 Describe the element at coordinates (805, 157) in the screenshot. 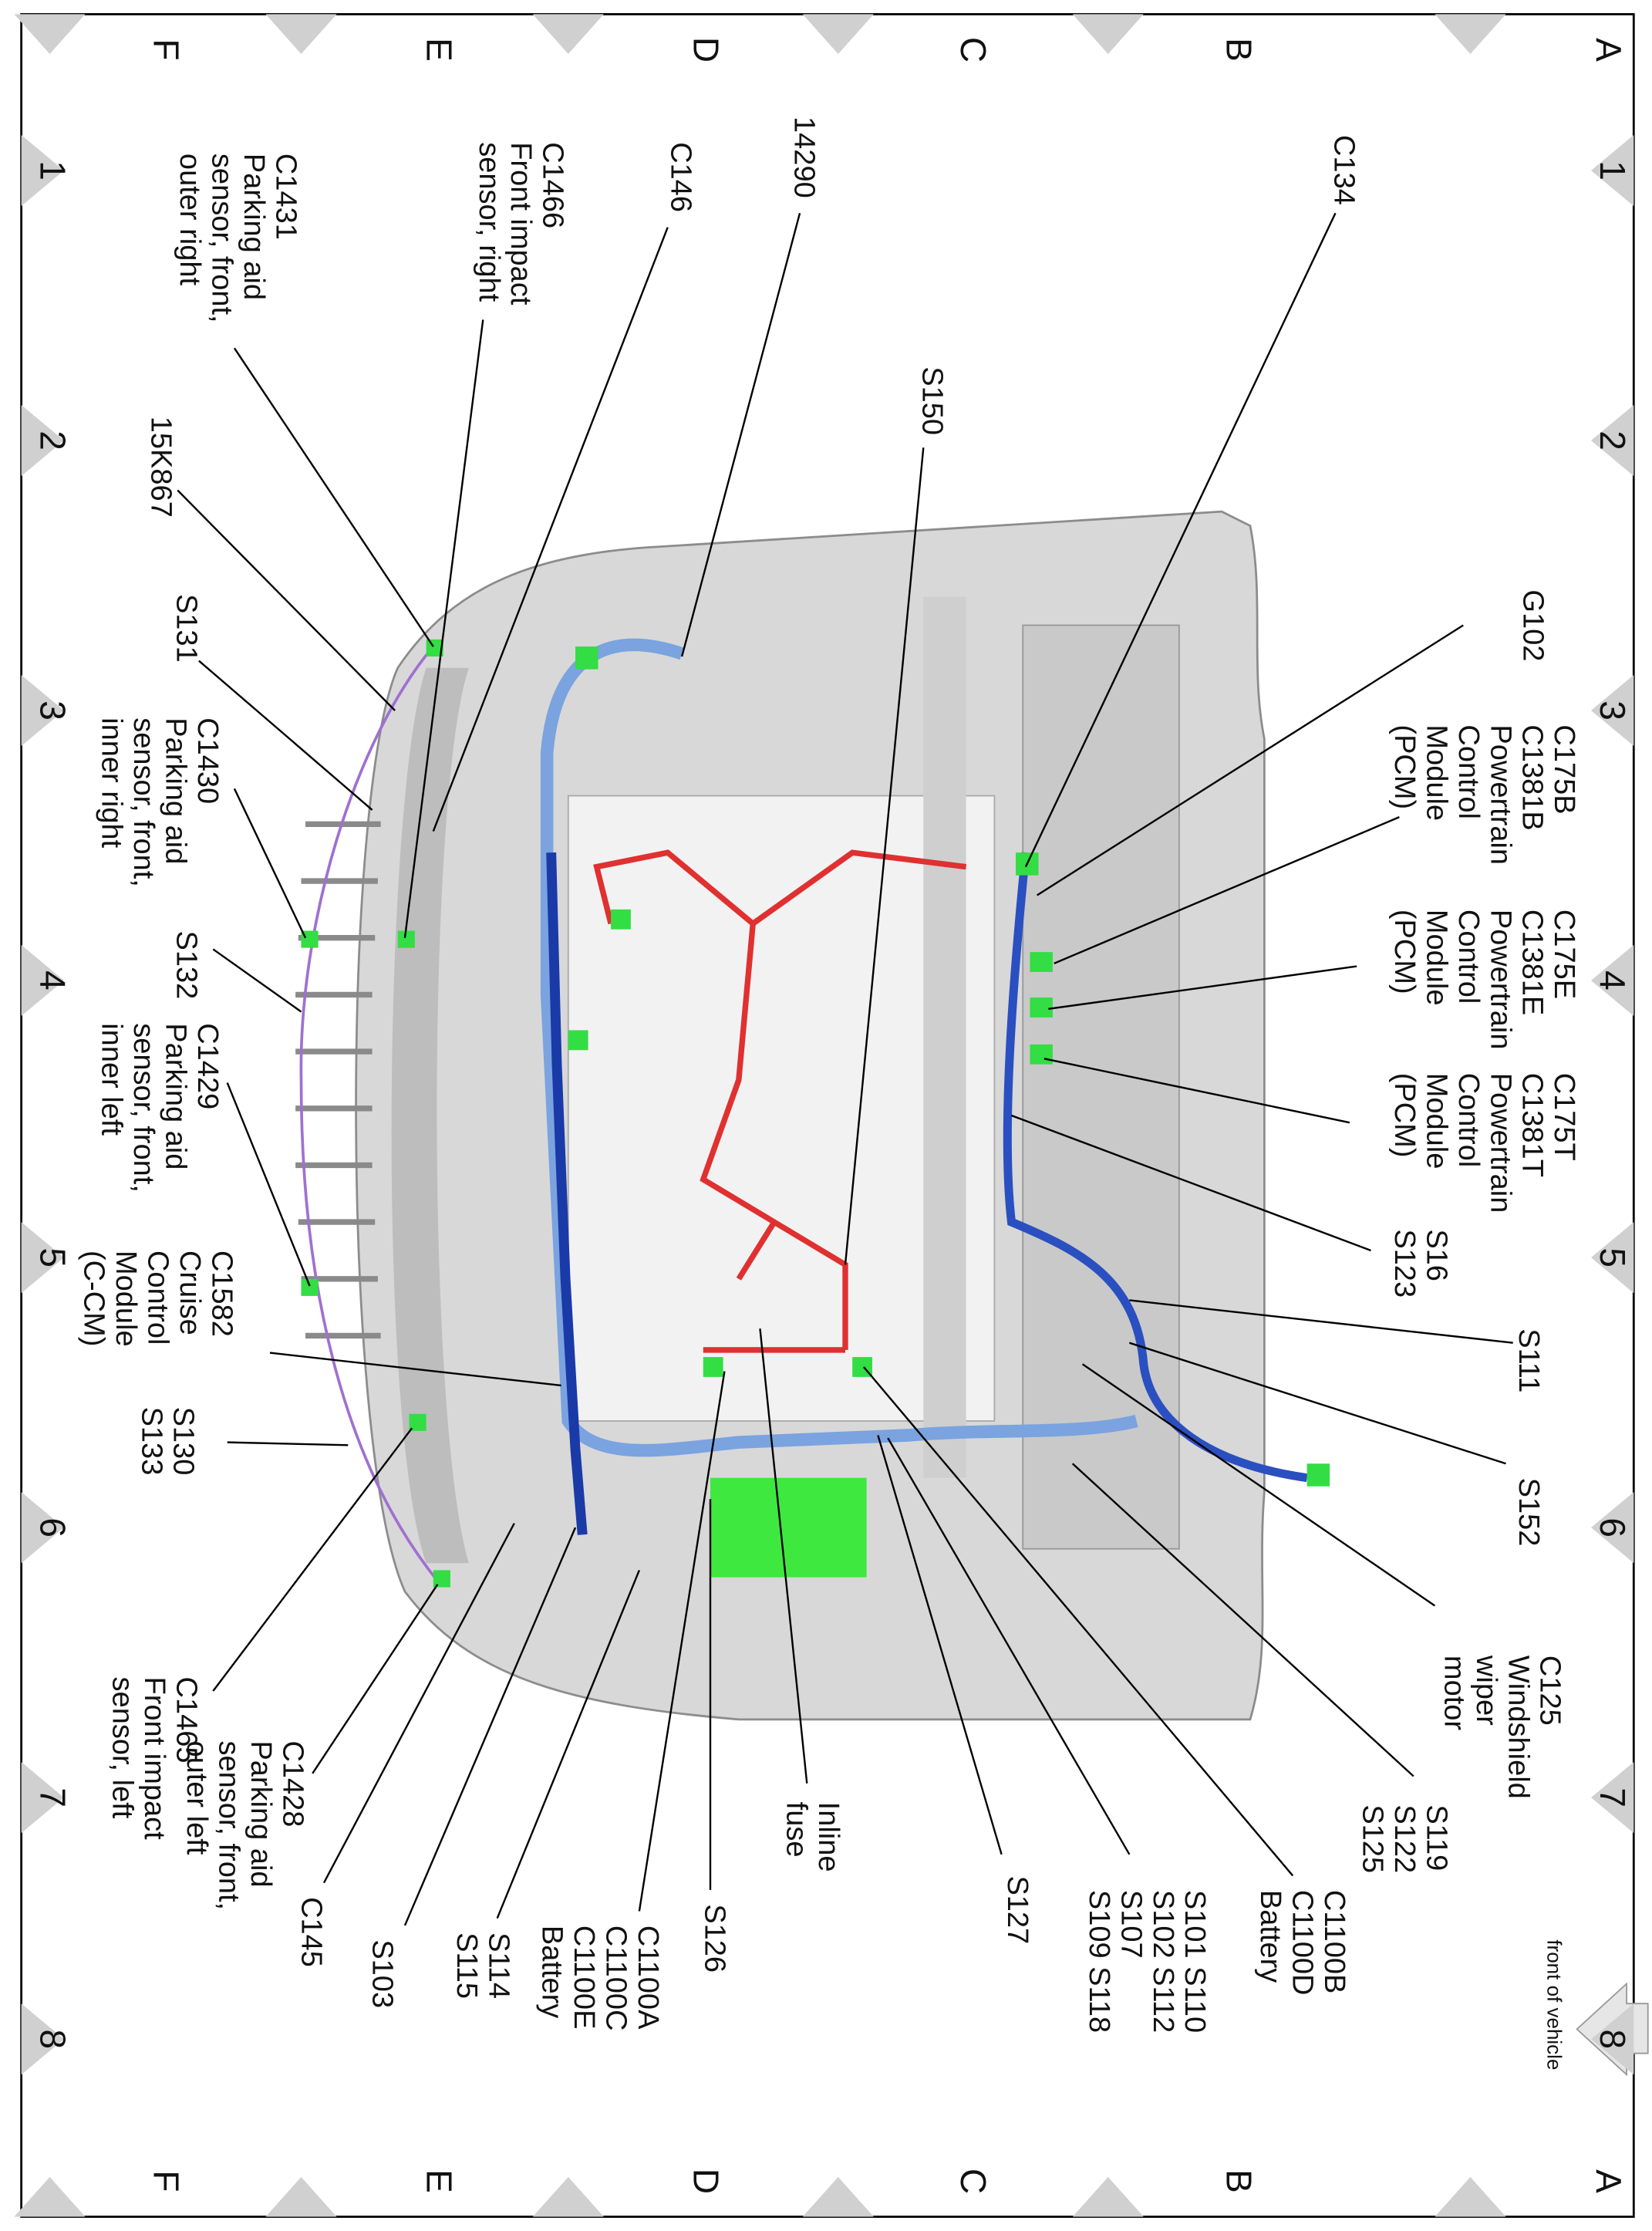

I see `callout-label: 14290` at that location.